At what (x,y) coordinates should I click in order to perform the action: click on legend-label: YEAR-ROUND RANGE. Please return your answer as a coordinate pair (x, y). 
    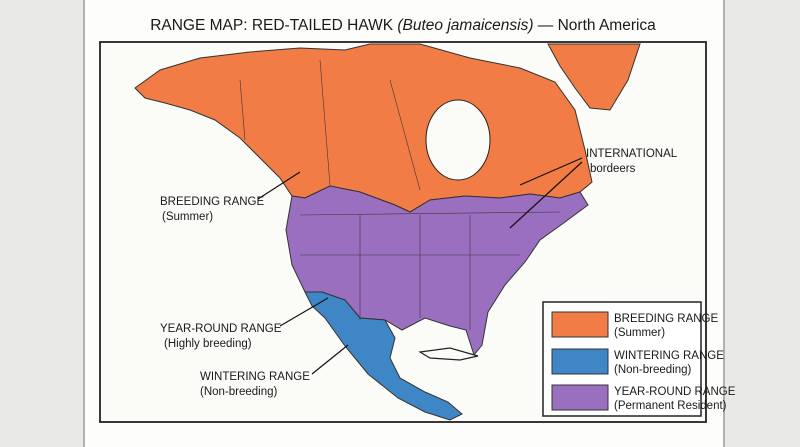
    Looking at the image, I should click on (675, 392).